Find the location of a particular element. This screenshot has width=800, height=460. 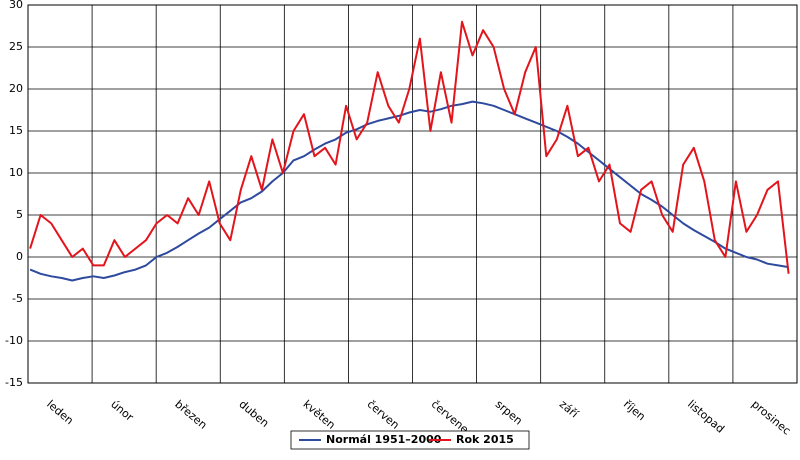

x-tick-label: únor is located at coordinates (122, 411).